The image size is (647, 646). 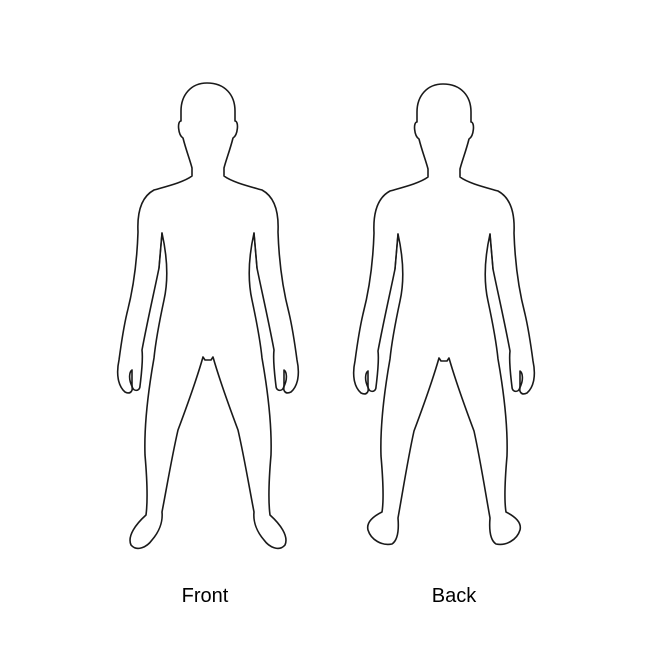 What do you see at coordinates (205, 596) in the screenshot?
I see `front-view-label: Front` at bounding box center [205, 596].